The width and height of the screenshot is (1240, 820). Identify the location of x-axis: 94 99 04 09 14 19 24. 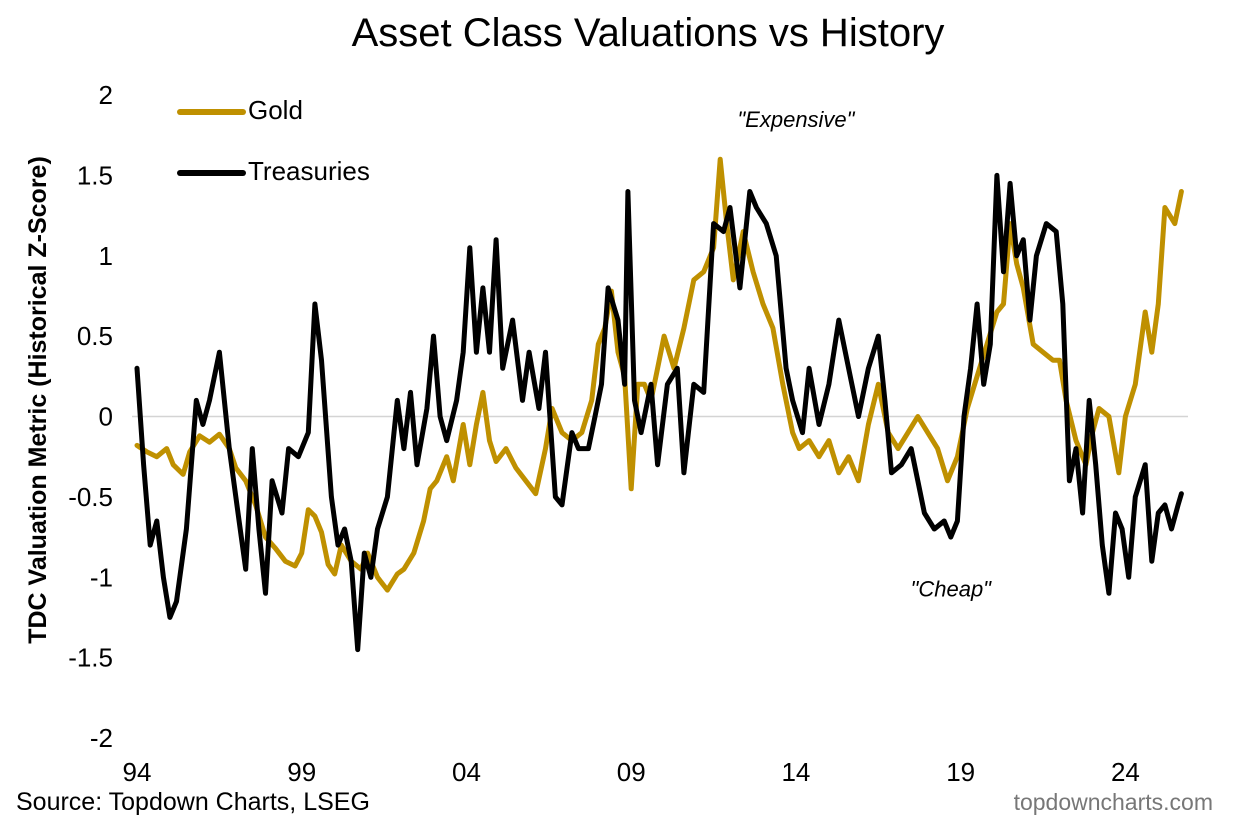
(631, 772).